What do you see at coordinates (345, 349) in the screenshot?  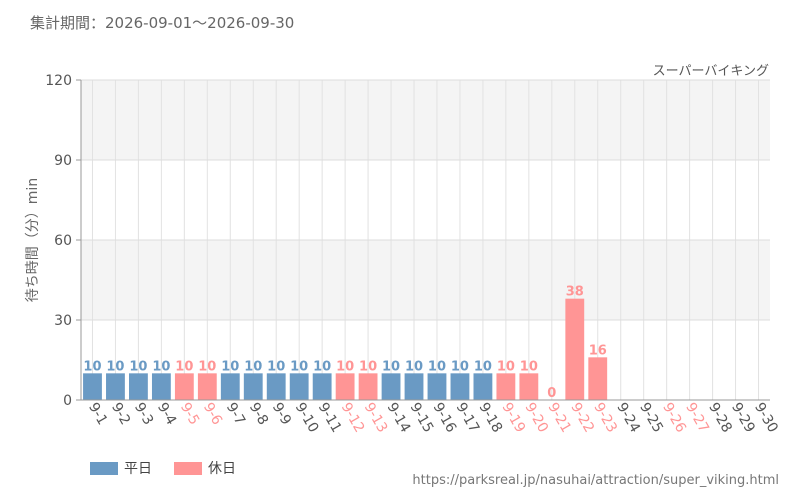 I see `bars` at bounding box center [345, 349].